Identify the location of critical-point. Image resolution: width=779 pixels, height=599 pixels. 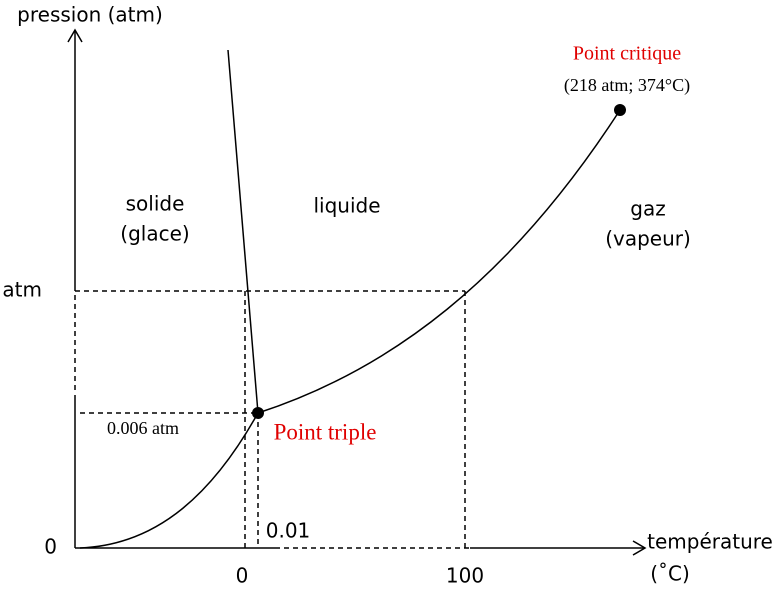
(620, 110).